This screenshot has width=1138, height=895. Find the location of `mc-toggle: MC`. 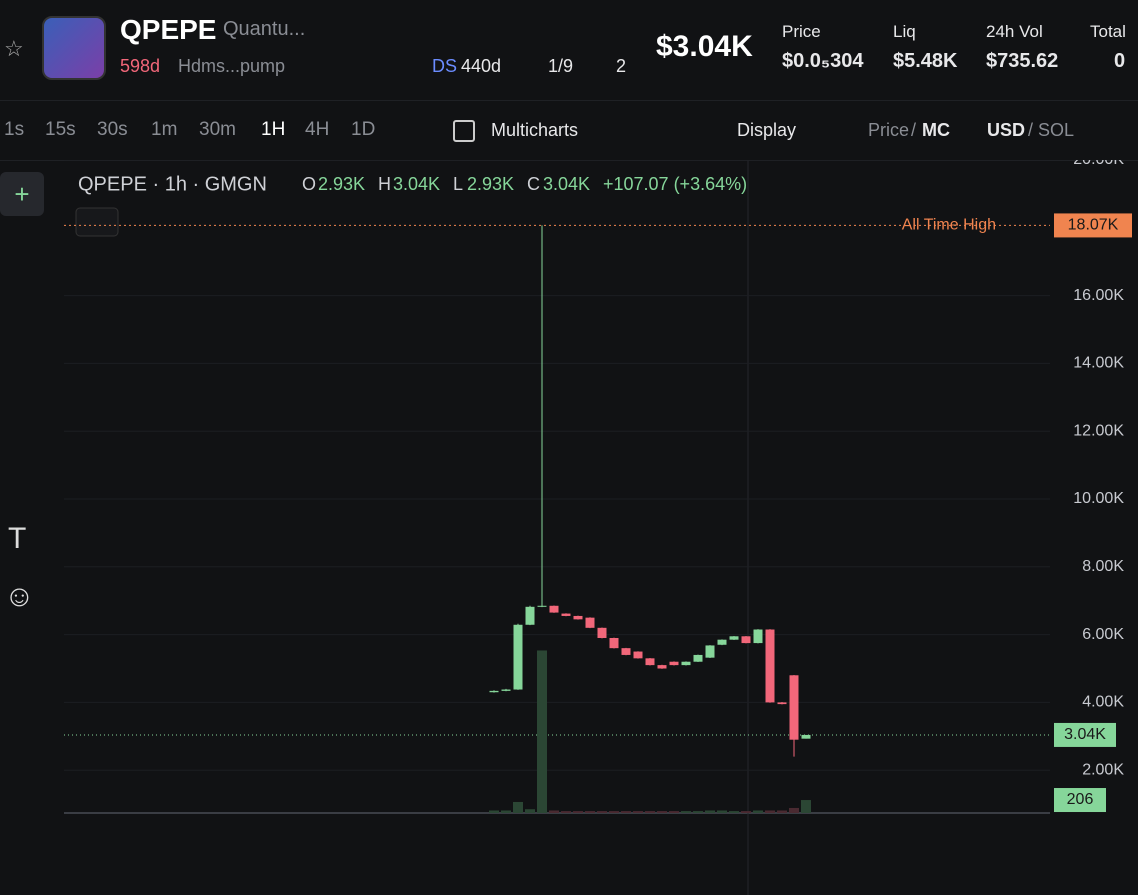

mc-toggle: MC is located at coordinates (936, 130).